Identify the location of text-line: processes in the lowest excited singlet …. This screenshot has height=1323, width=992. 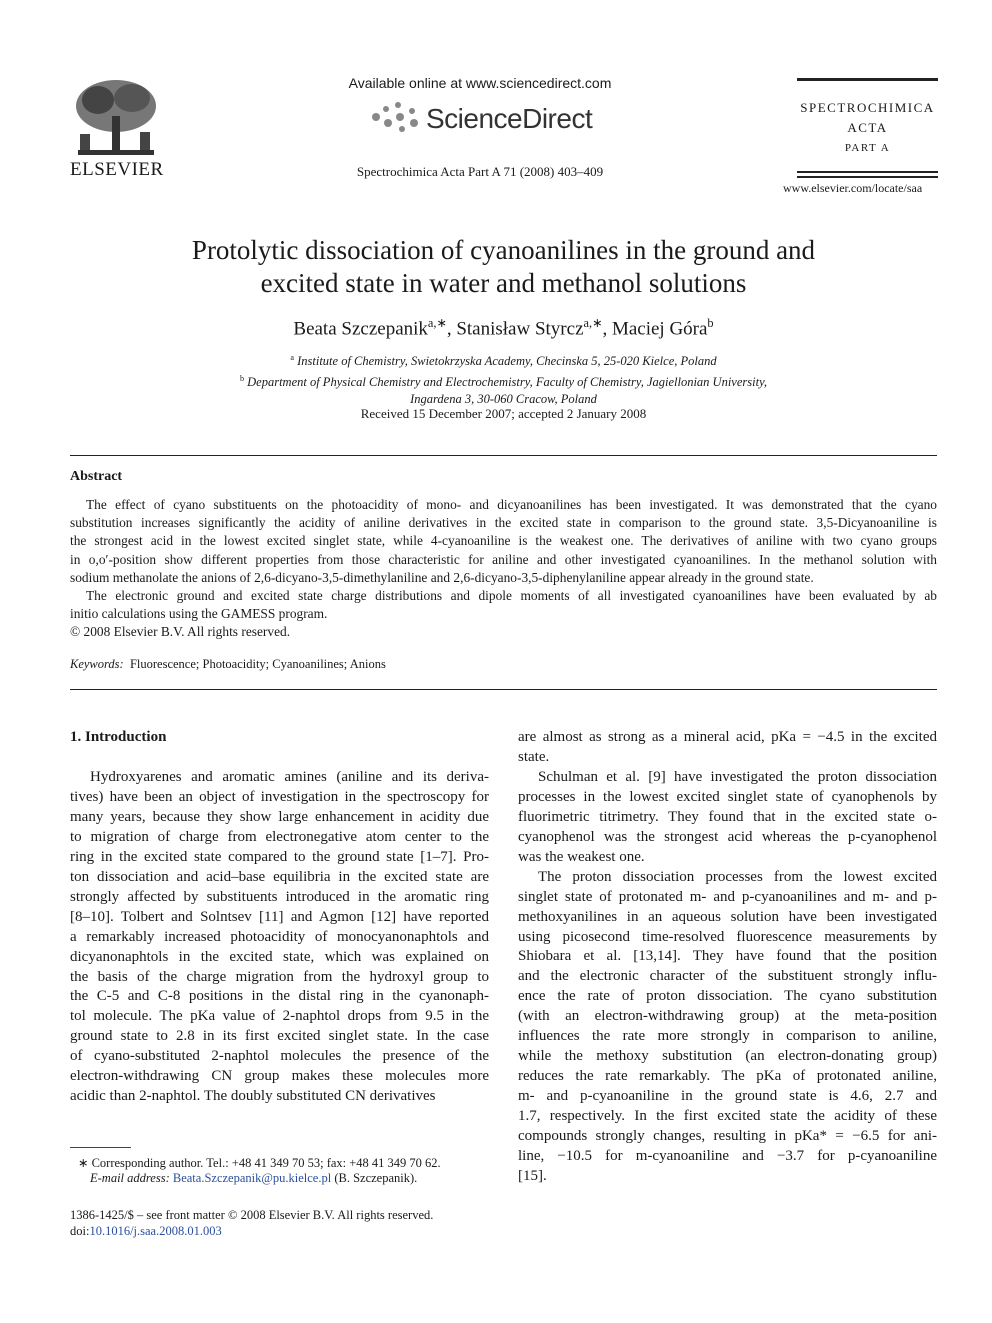
(727, 796).